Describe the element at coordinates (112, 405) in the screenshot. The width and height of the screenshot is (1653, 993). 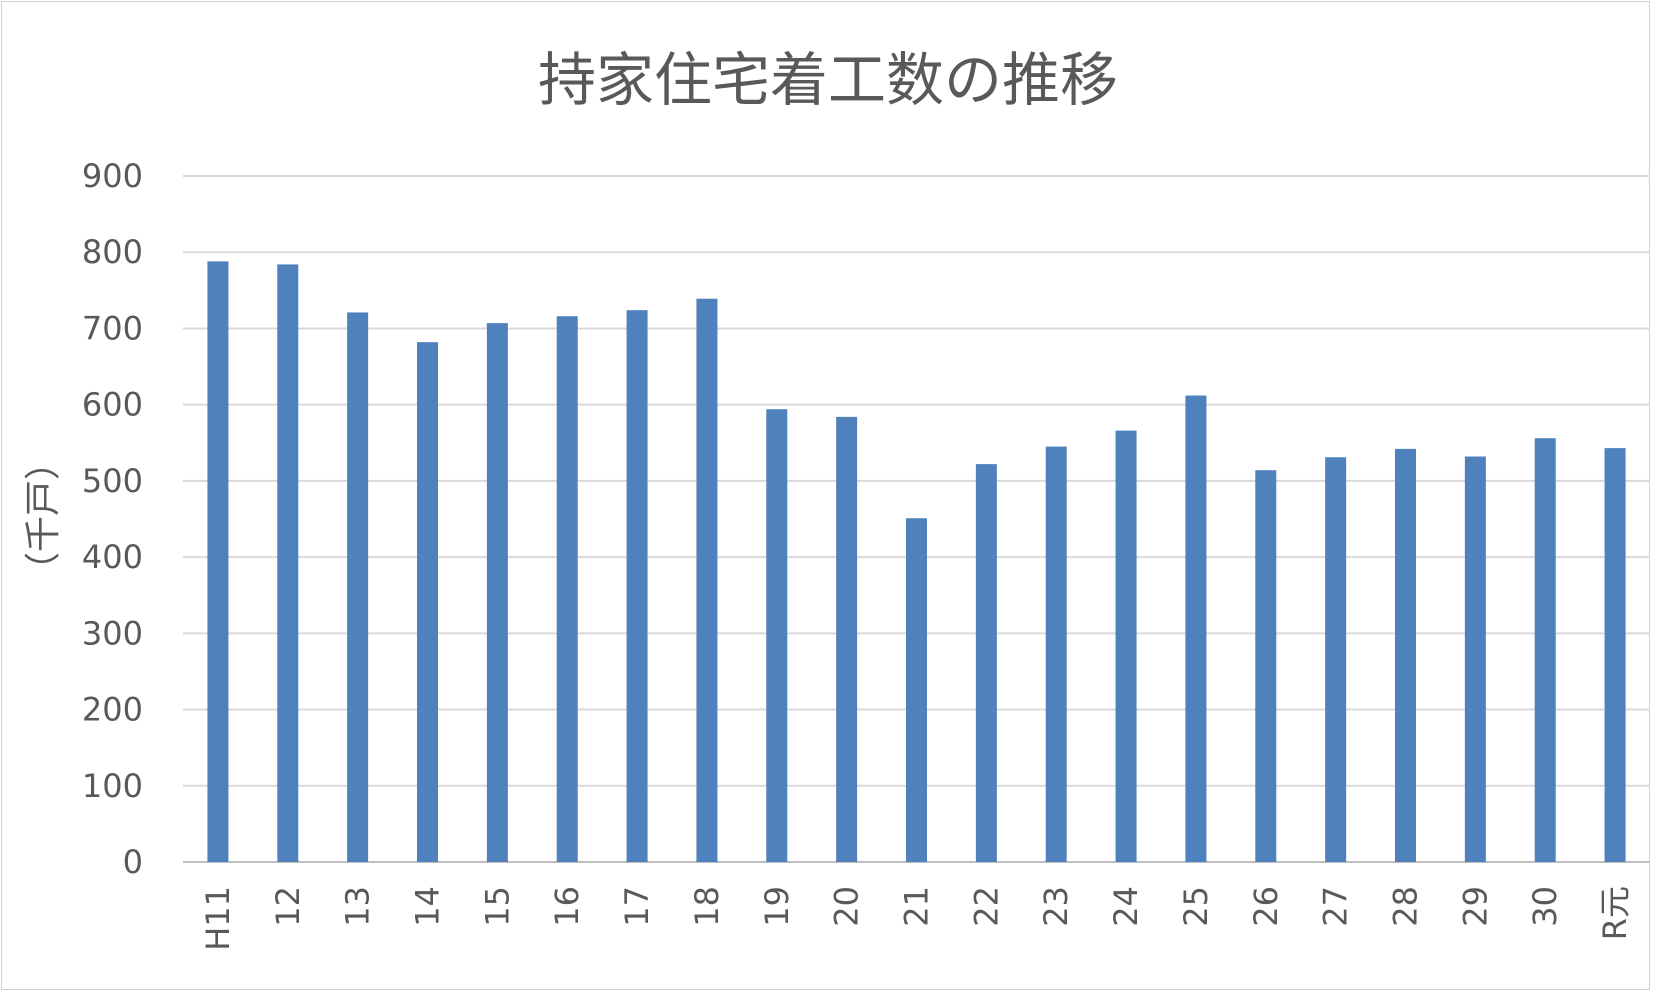
I see `y-tick-label: 600` at that location.